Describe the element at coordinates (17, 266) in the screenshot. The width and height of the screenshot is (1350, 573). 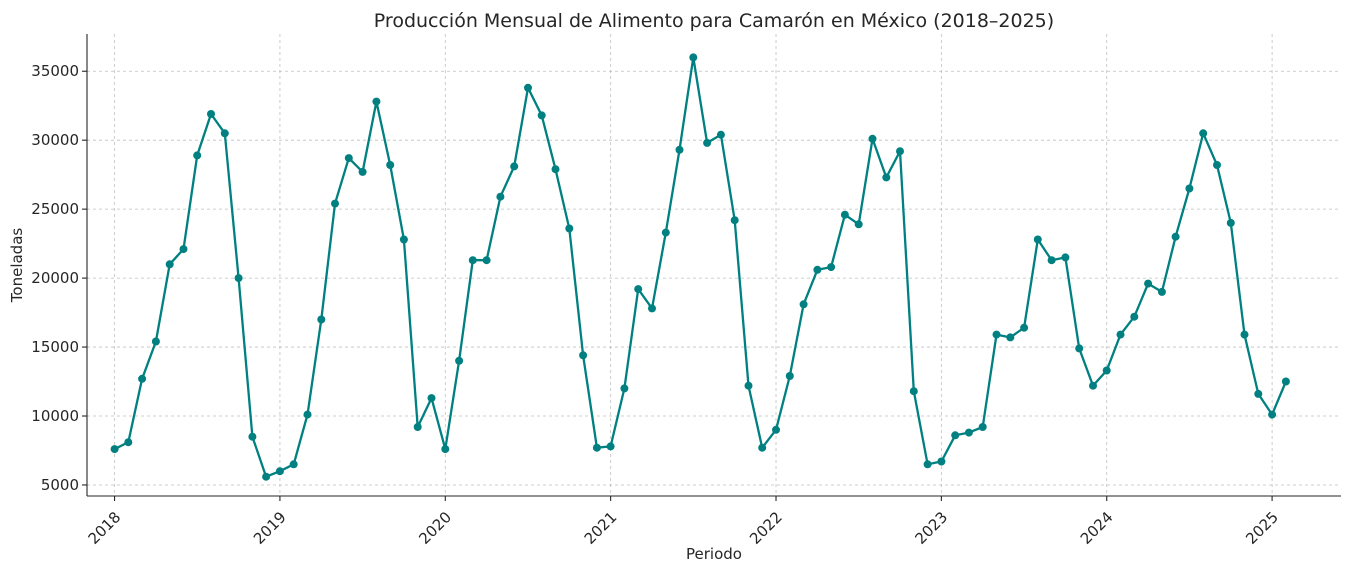
I see `y-axis-label: Toneladas` at that location.